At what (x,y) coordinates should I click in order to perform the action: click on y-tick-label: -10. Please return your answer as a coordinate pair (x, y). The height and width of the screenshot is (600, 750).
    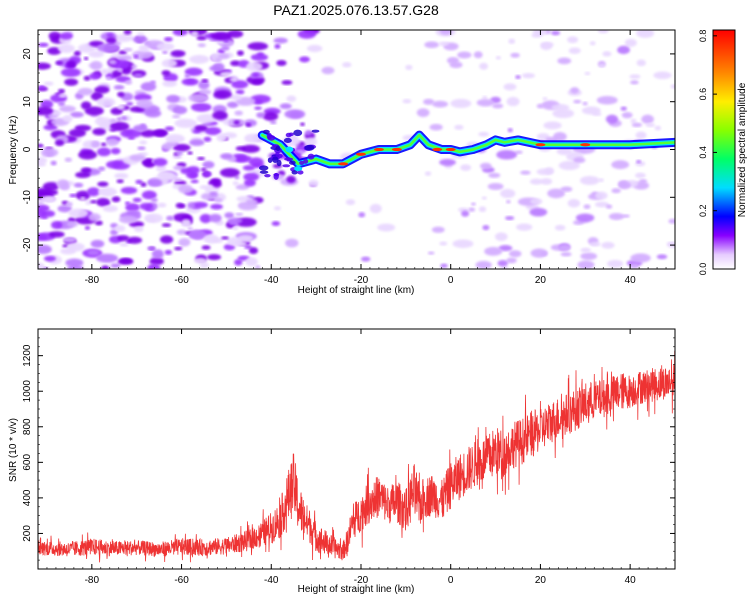
    Looking at the image, I should click on (27, 197).